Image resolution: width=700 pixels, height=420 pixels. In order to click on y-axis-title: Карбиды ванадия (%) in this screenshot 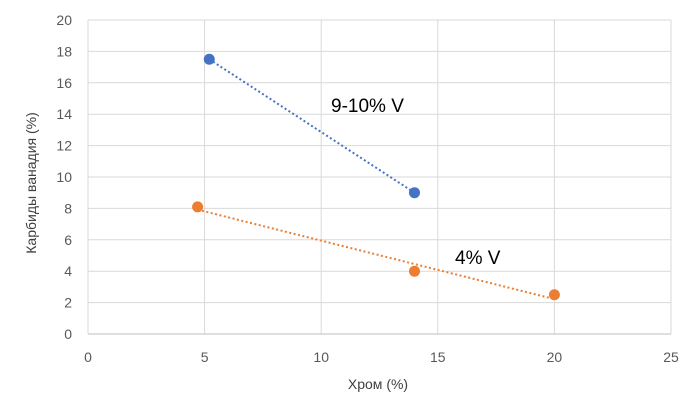, I will do `click(31, 183)`.